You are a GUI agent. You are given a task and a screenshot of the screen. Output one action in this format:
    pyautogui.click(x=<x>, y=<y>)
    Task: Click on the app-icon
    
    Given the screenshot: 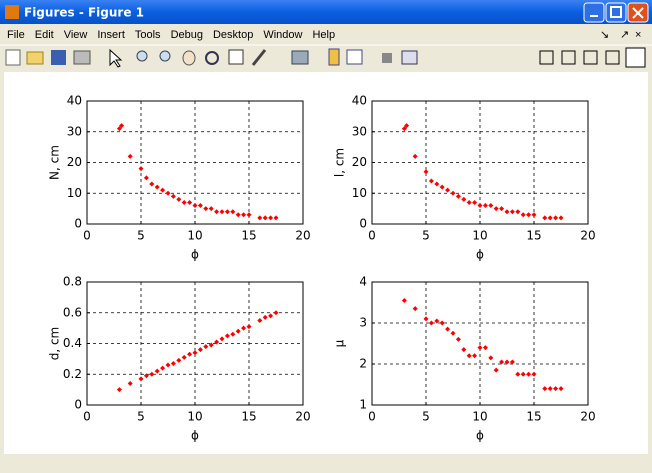 What is the action you would take?
    pyautogui.click(x=12, y=12)
    